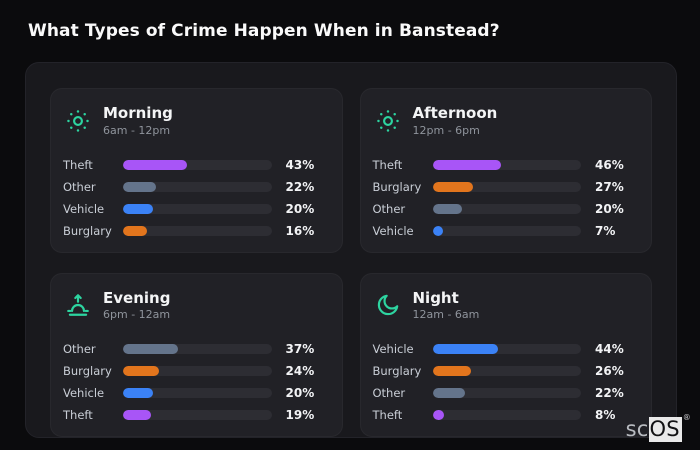 This screenshot has height=450, width=700. I want to click on evening-card-header: Evening 6pm - 12am, so click(192, 304).